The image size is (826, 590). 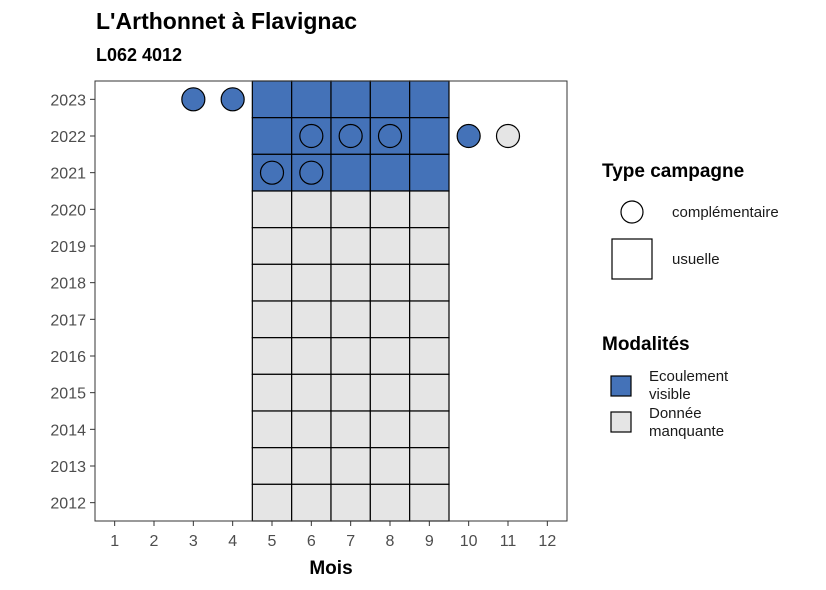 What do you see at coordinates (68, 210) in the screenshot?
I see `y-tick-label-2020: 2020` at bounding box center [68, 210].